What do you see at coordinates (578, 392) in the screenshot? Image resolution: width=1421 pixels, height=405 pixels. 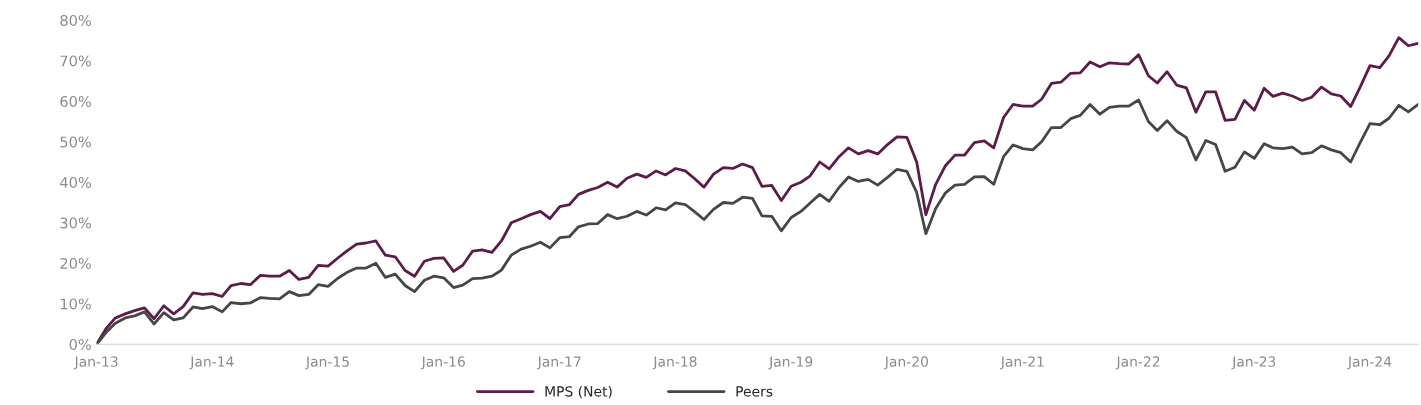 I see `legend-label: MPS (Net)` at bounding box center [578, 392].